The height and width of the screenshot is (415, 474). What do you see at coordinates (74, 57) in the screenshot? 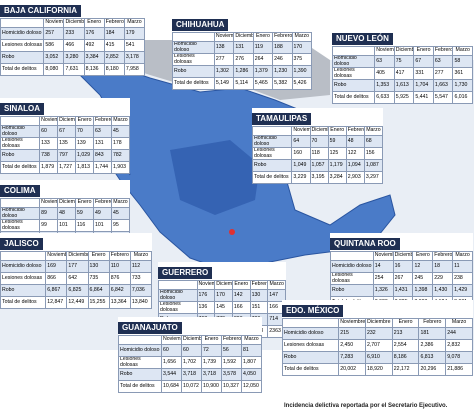
I see `cell: 3,280` at bounding box center [74, 57].